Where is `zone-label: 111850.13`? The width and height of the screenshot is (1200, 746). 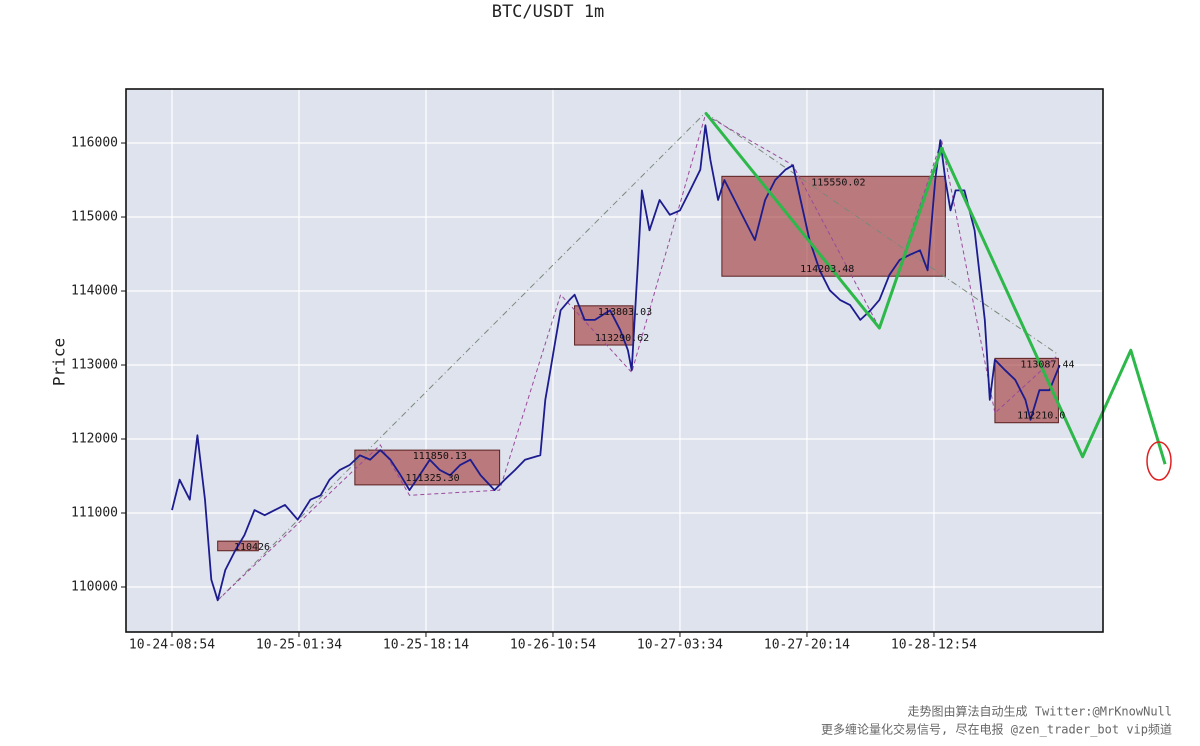 zone-label: 111850.13 is located at coordinates (440, 456).